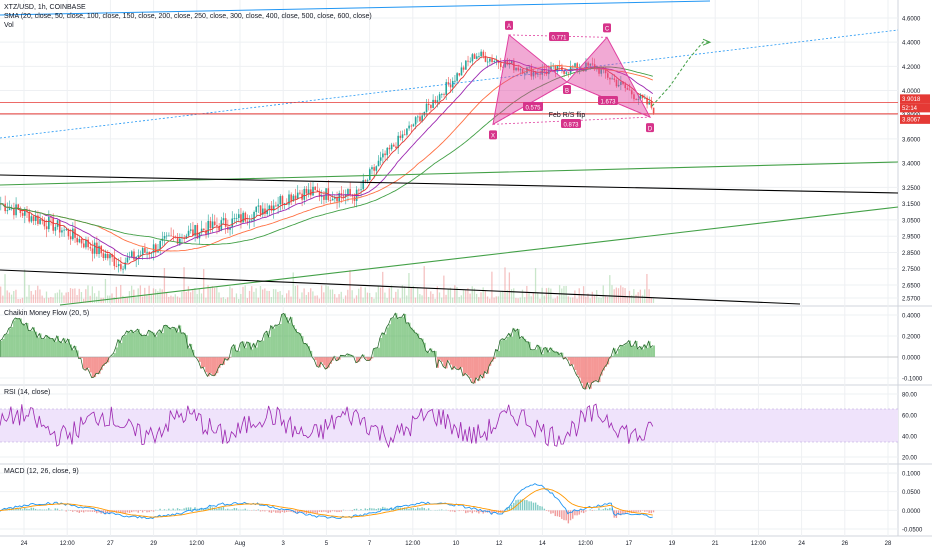 This screenshot has width=932, height=555. I want to click on pattern-point-label: B, so click(567, 91).